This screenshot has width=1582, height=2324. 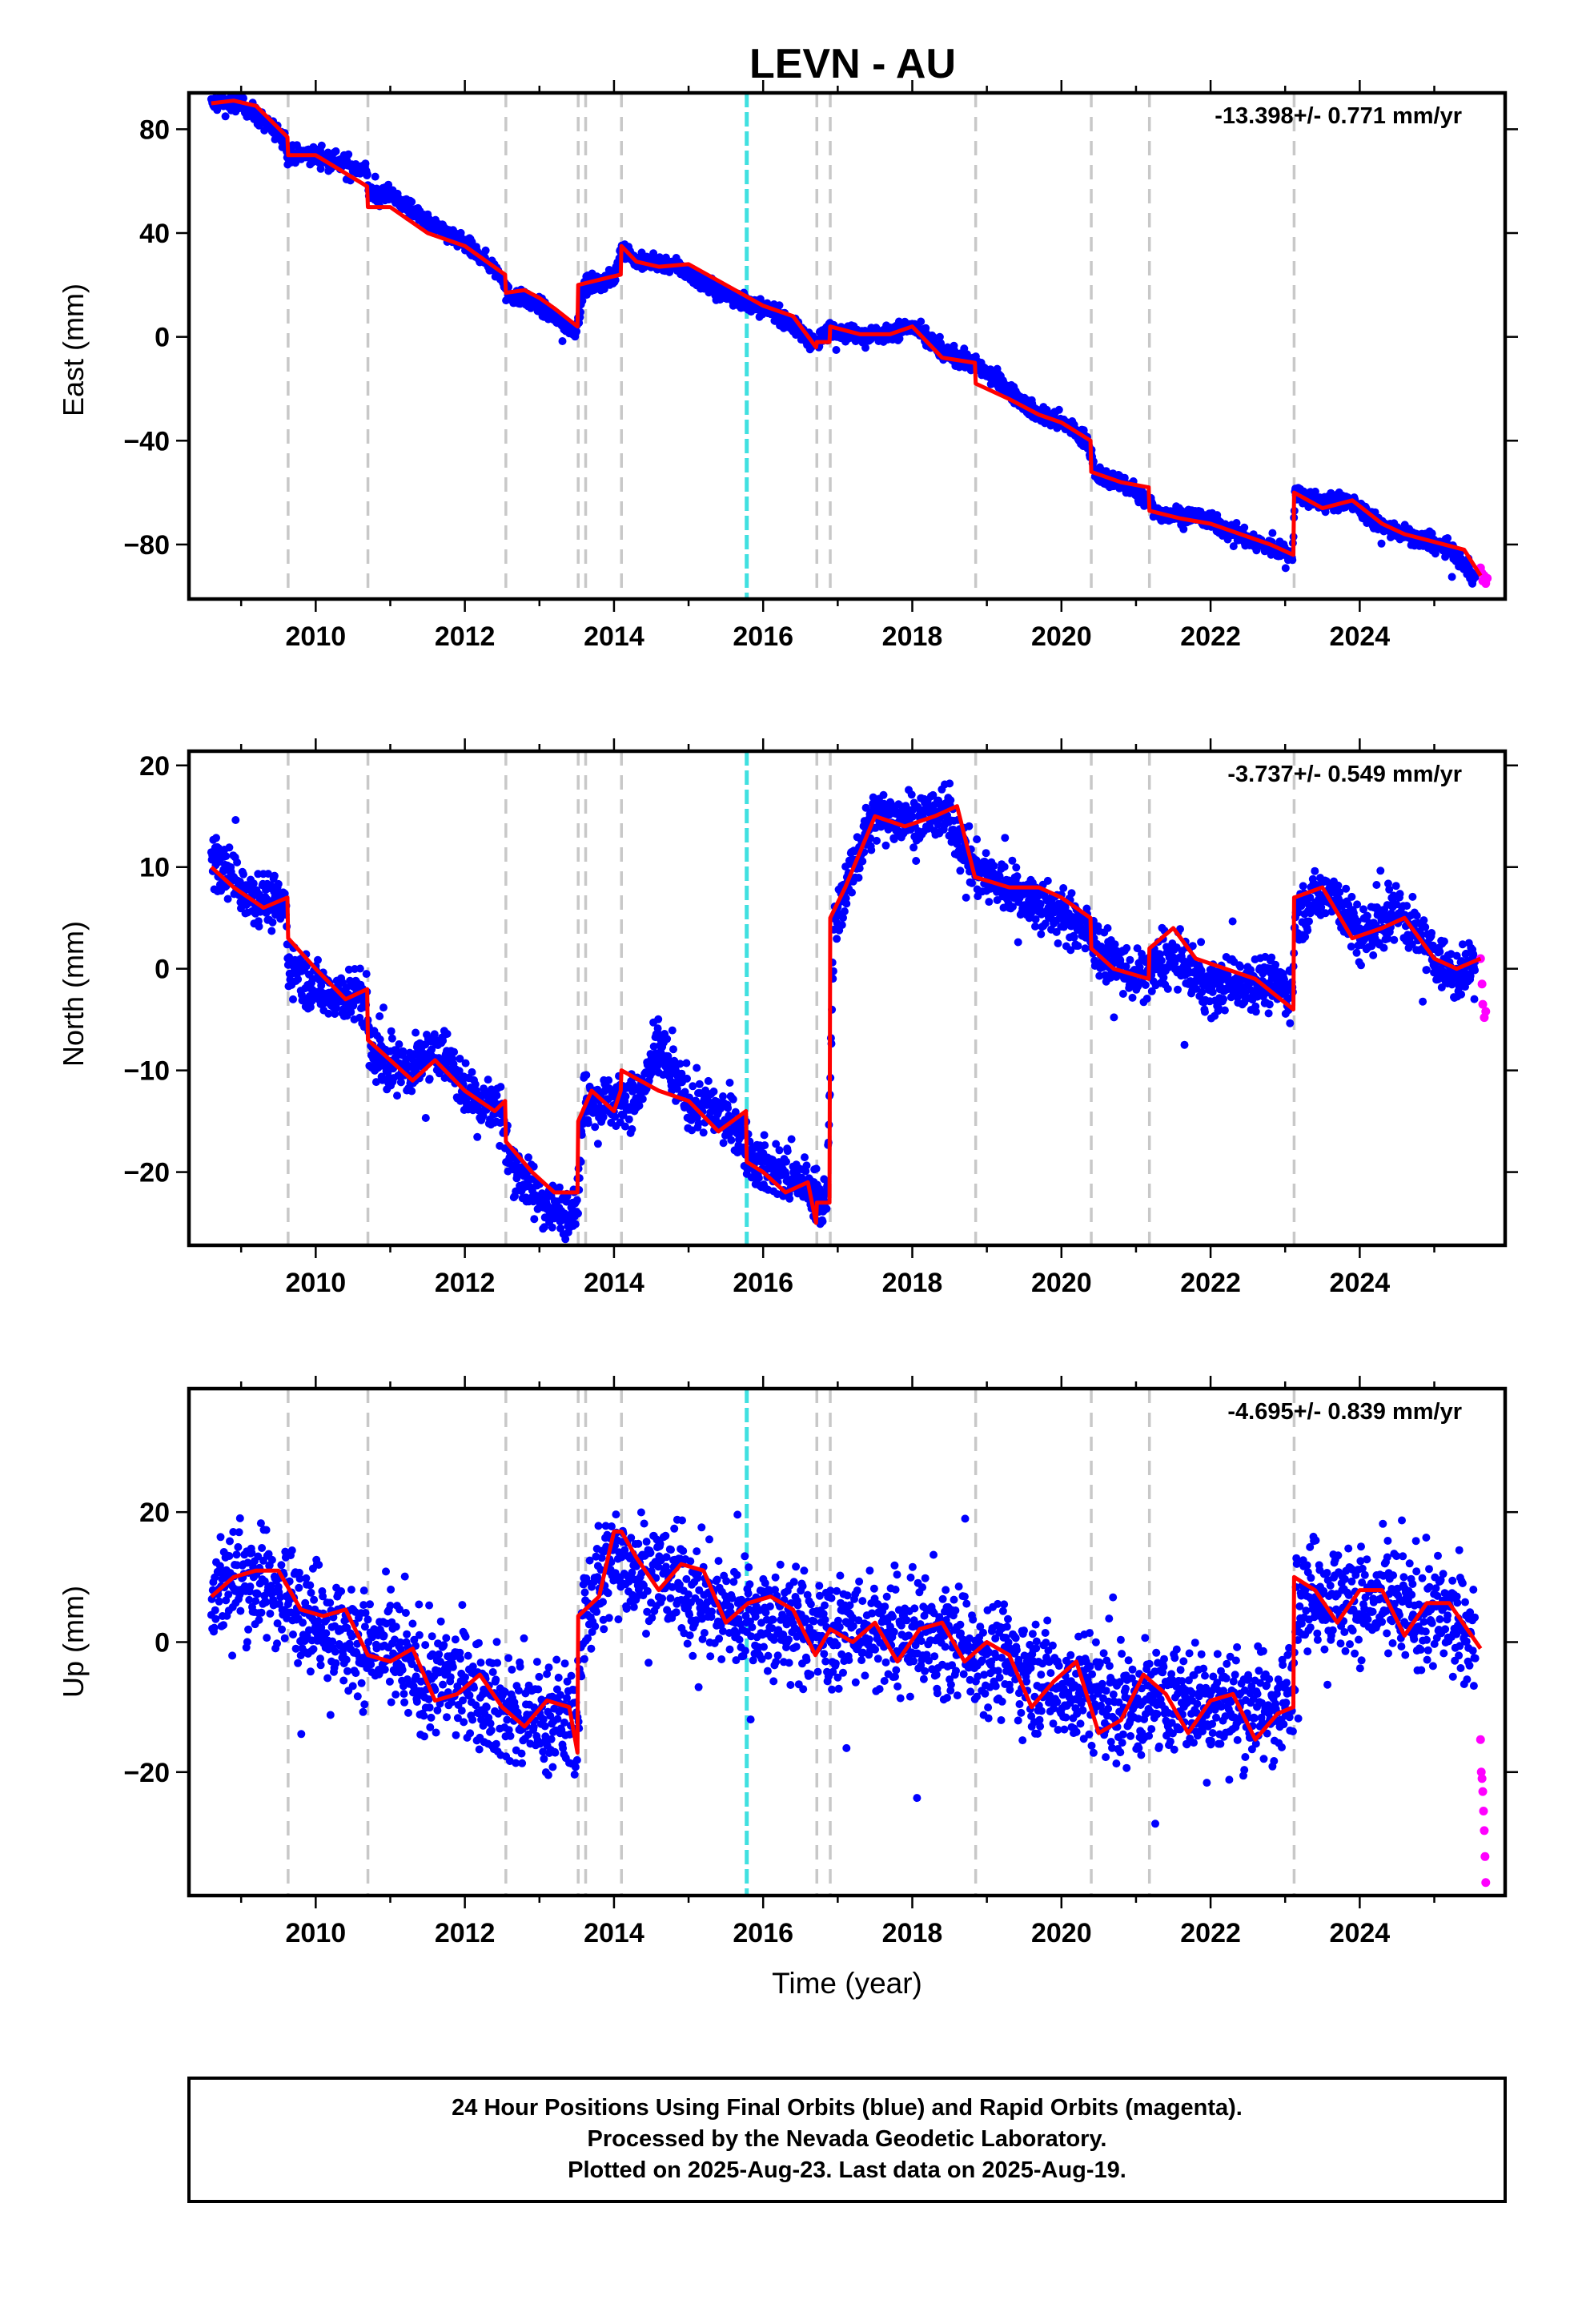 I want to click on x-tick-label: 2012, so click(x=466, y=636).